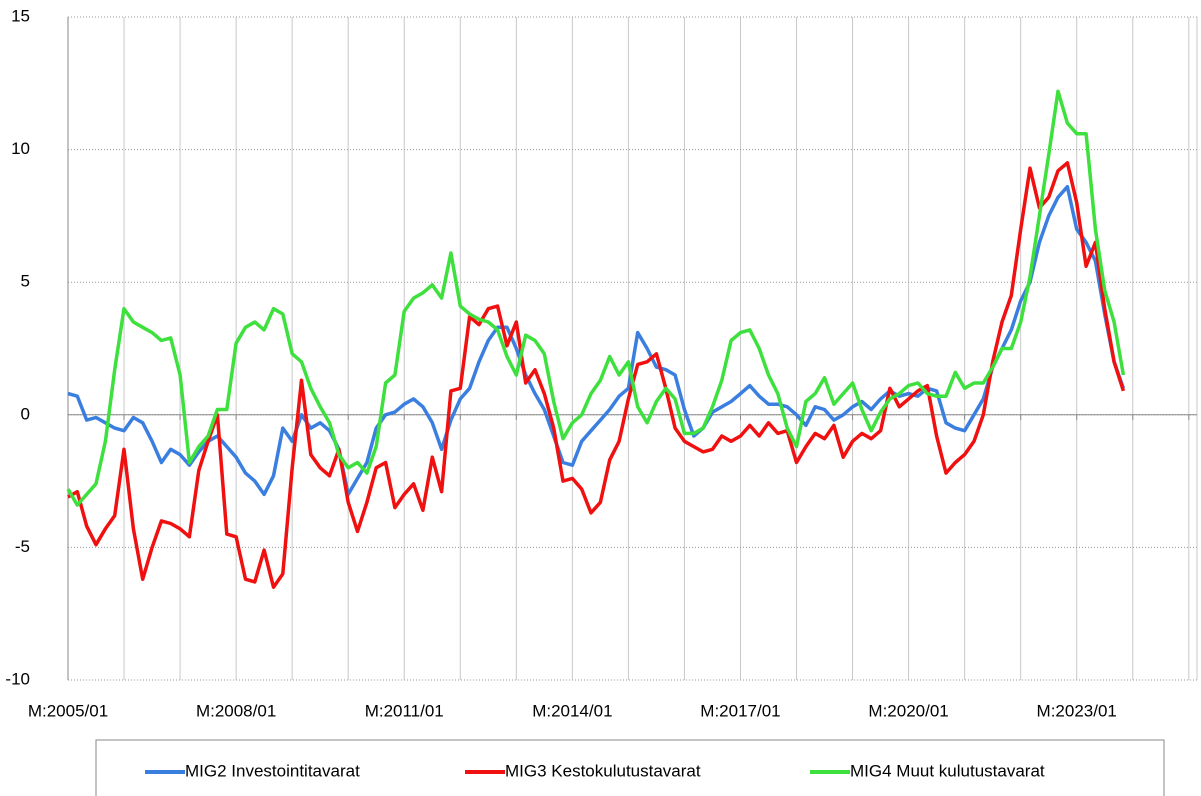  What do you see at coordinates (572, 710) in the screenshot?
I see `x-tick-label: M:2014/01` at bounding box center [572, 710].